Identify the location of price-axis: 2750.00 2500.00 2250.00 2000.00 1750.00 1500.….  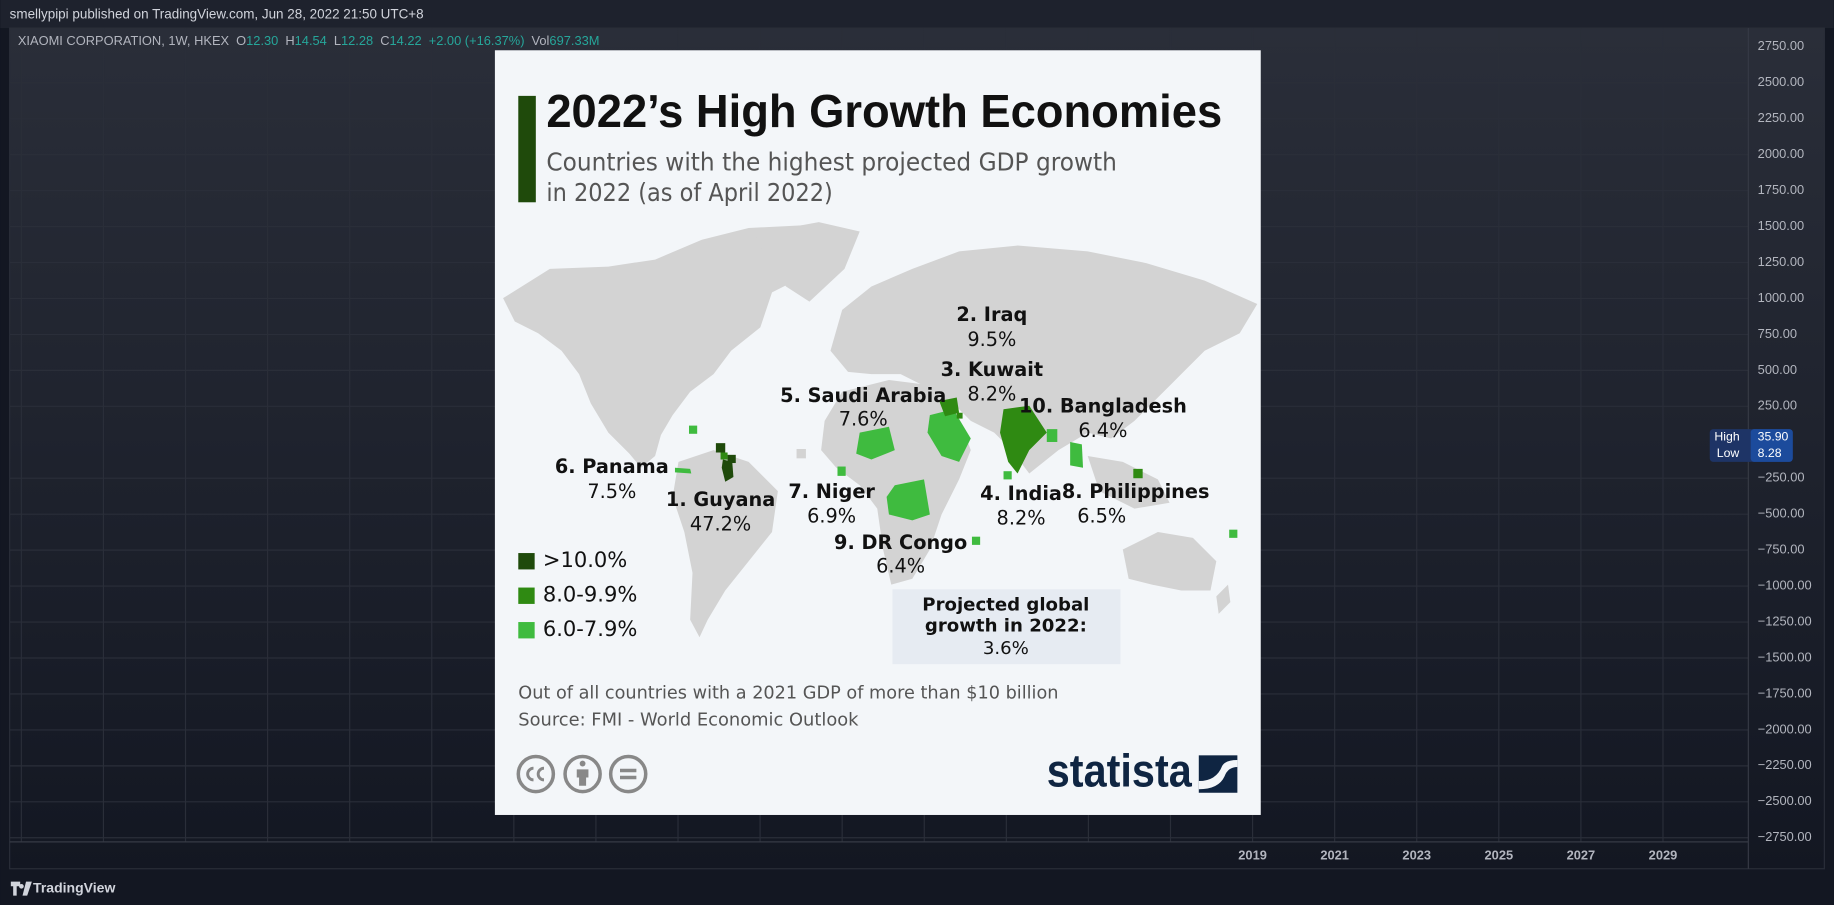
(1785, 441).